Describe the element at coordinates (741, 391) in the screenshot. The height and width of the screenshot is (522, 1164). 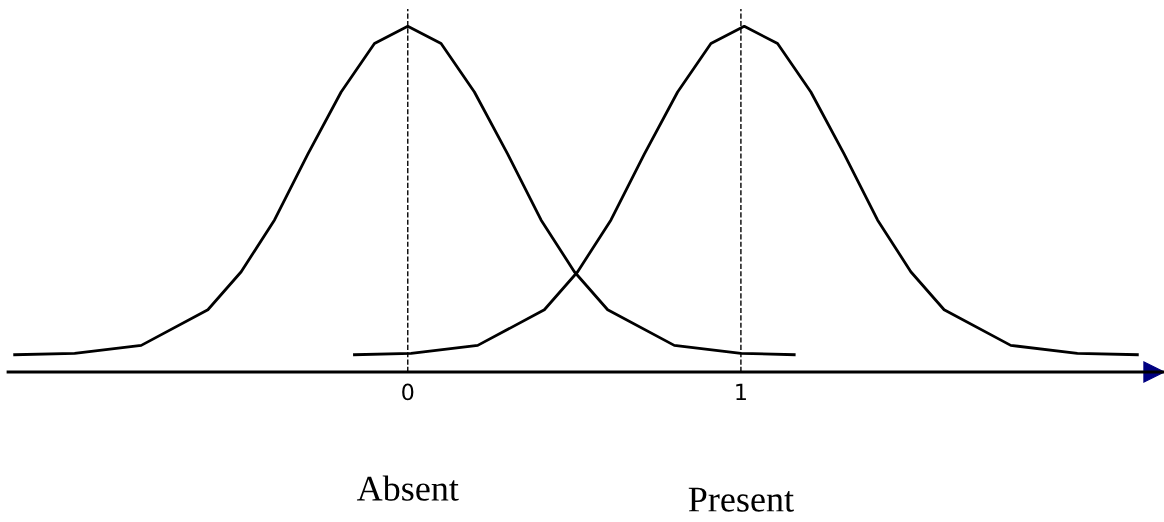
I see `x-tick-label: 1` at that location.